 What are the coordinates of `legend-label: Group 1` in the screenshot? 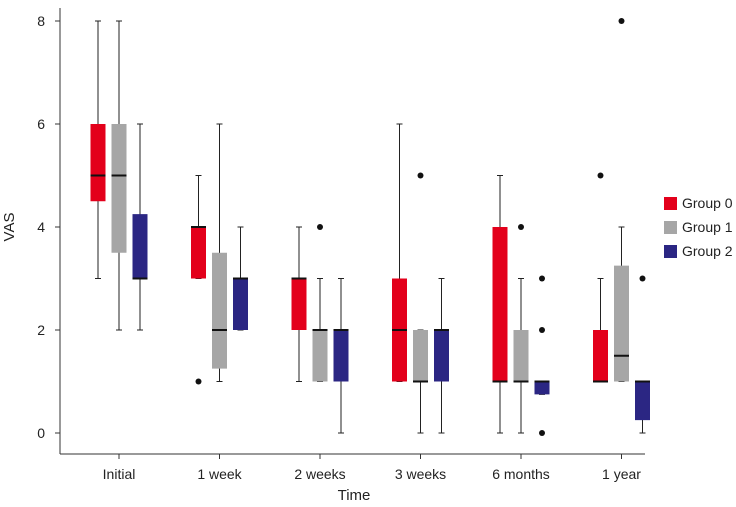 It's located at (707, 227).